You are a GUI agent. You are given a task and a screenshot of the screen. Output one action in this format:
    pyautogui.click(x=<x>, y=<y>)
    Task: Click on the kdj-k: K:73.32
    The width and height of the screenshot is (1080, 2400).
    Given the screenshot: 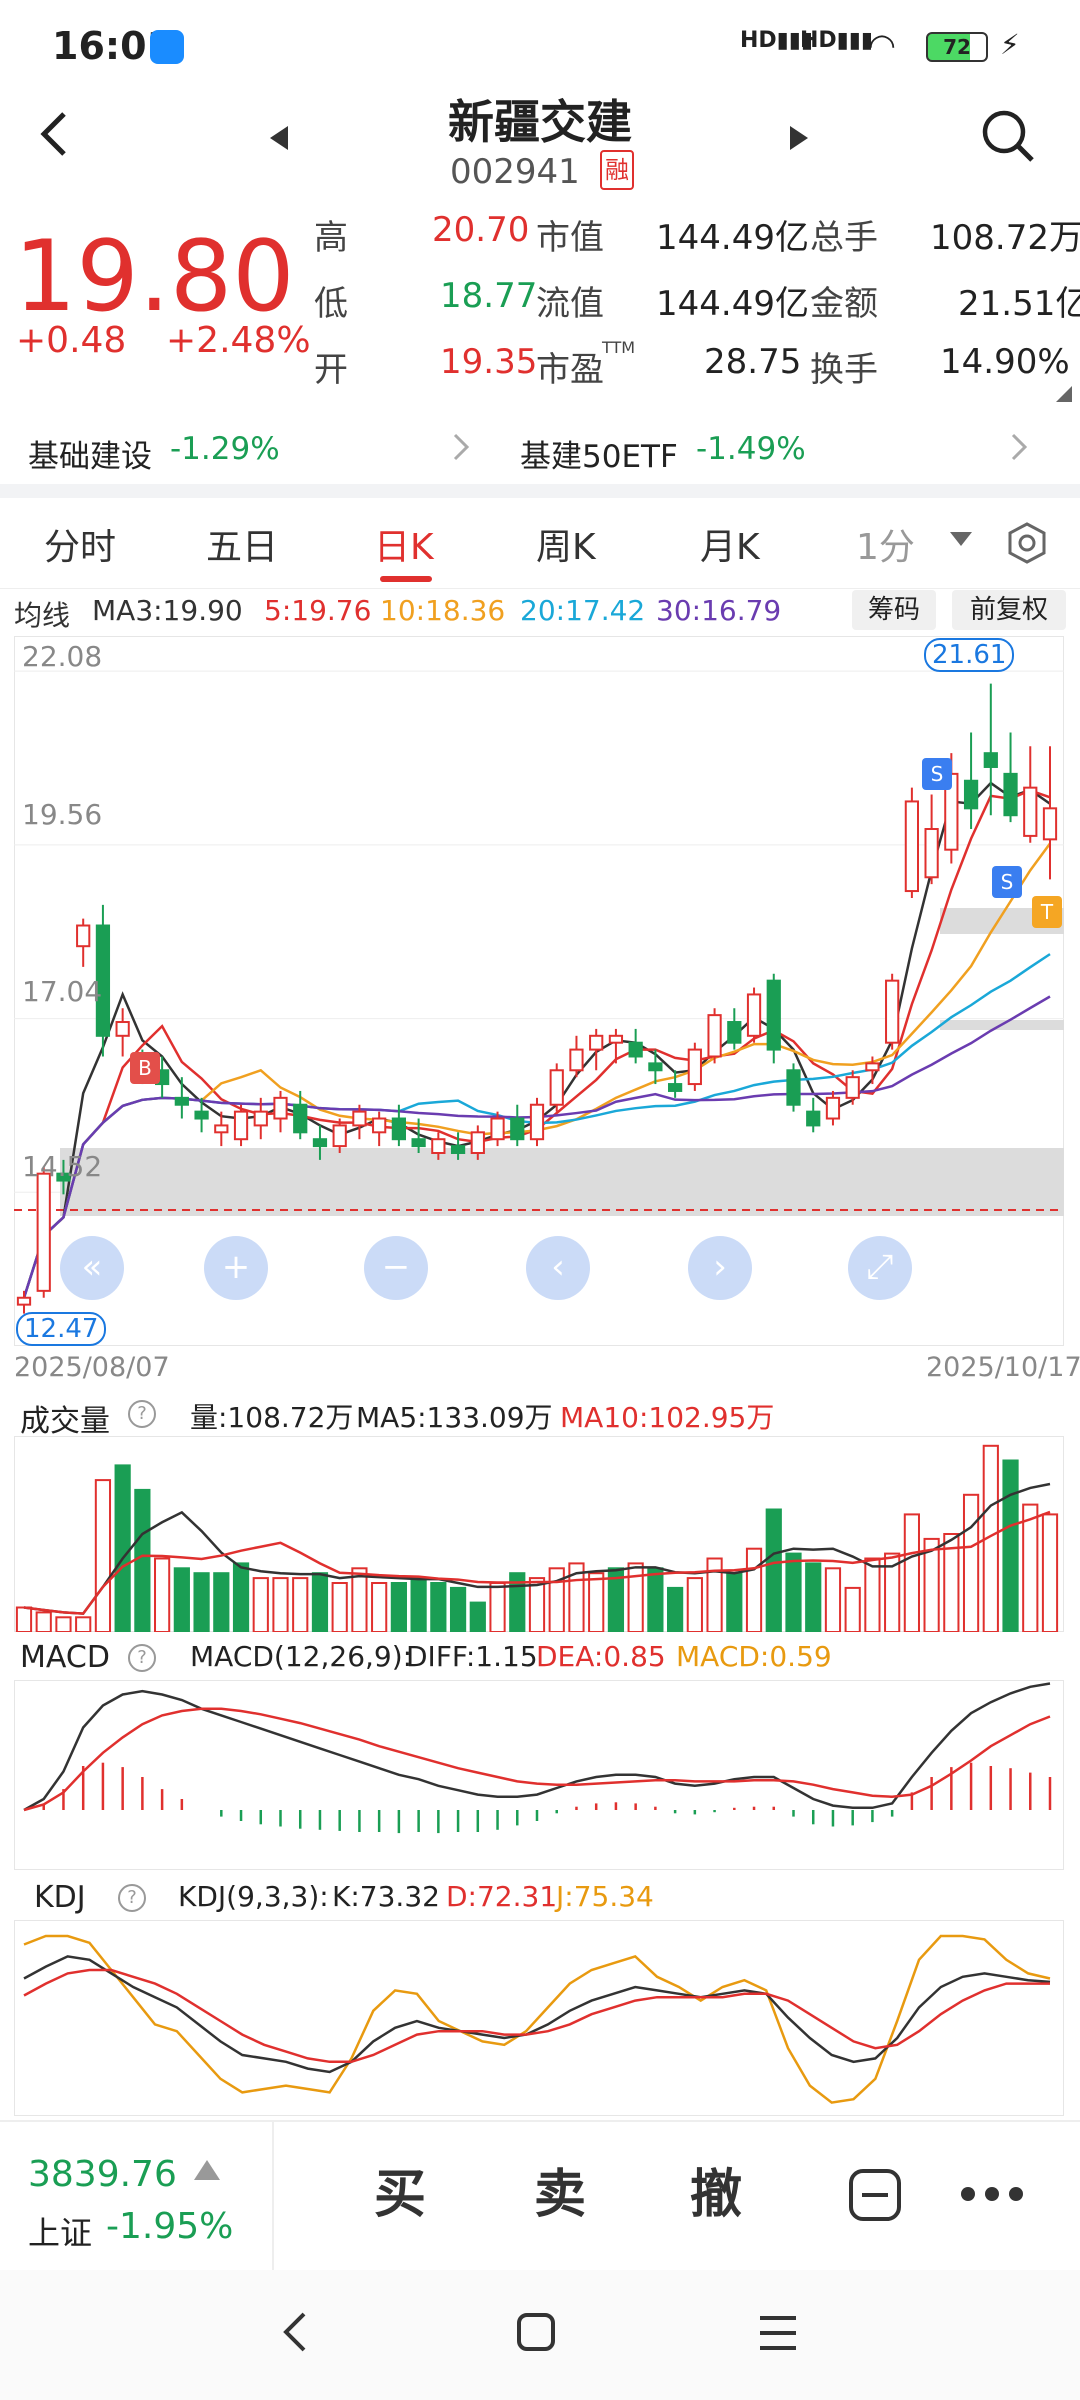 What is the action you would take?
    pyautogui.click(x=386, y=1896)
    